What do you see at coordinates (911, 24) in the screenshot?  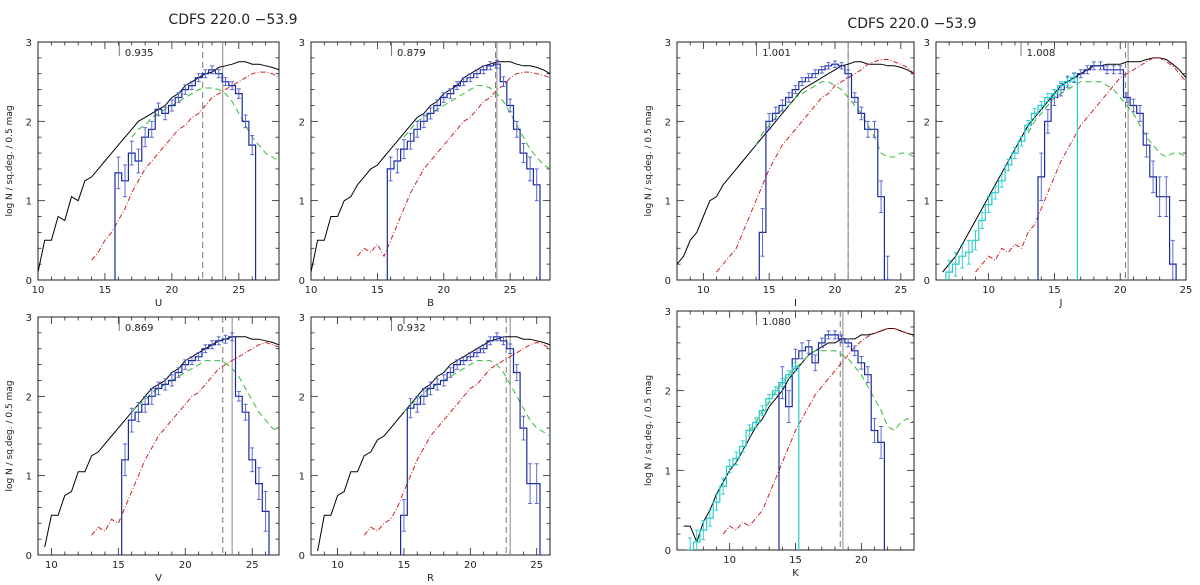 I see `right-figure-title: CDFS 220.0 −53.9` at bounding box center [911, 24].